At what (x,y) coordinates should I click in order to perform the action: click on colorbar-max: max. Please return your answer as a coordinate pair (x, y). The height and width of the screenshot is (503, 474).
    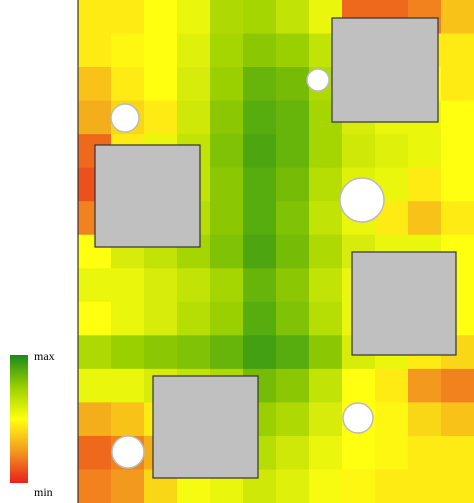
    Looking at the image, I should click on (44, 356).